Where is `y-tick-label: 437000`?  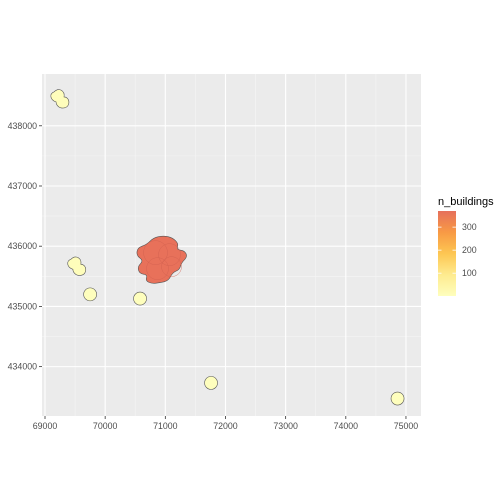
y-tick-label: 437000 is located at coordinates (22, 186).